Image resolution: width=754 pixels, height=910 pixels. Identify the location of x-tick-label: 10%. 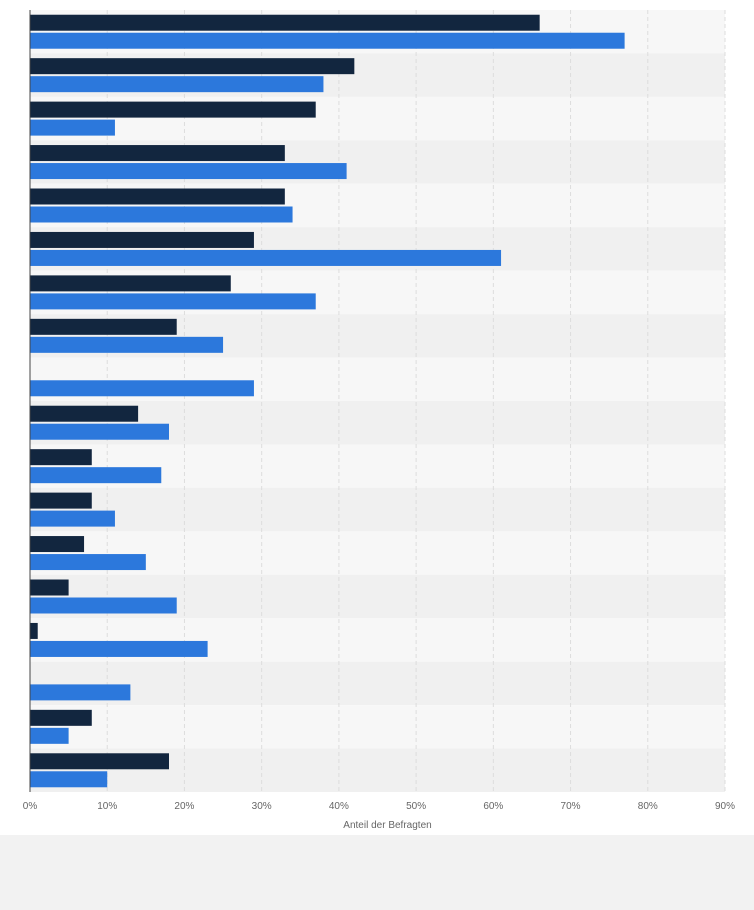
(107, 806).